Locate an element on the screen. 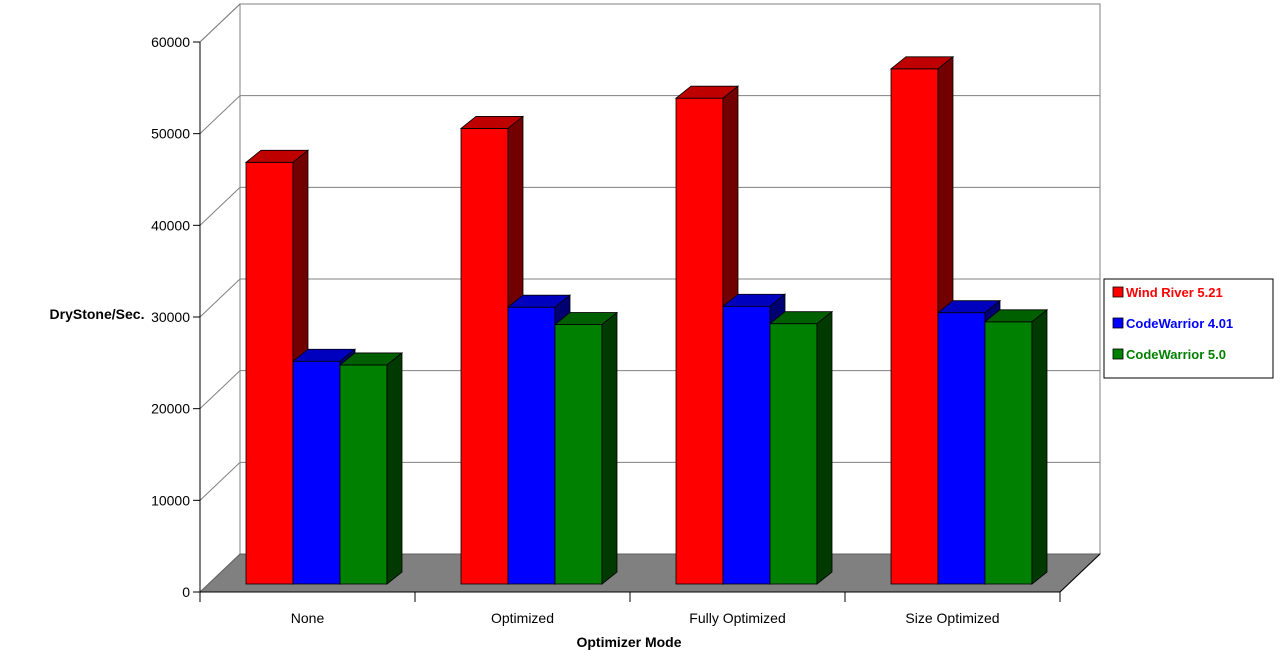  y-tick-label: 40000 is located at coordinates (170, 225).